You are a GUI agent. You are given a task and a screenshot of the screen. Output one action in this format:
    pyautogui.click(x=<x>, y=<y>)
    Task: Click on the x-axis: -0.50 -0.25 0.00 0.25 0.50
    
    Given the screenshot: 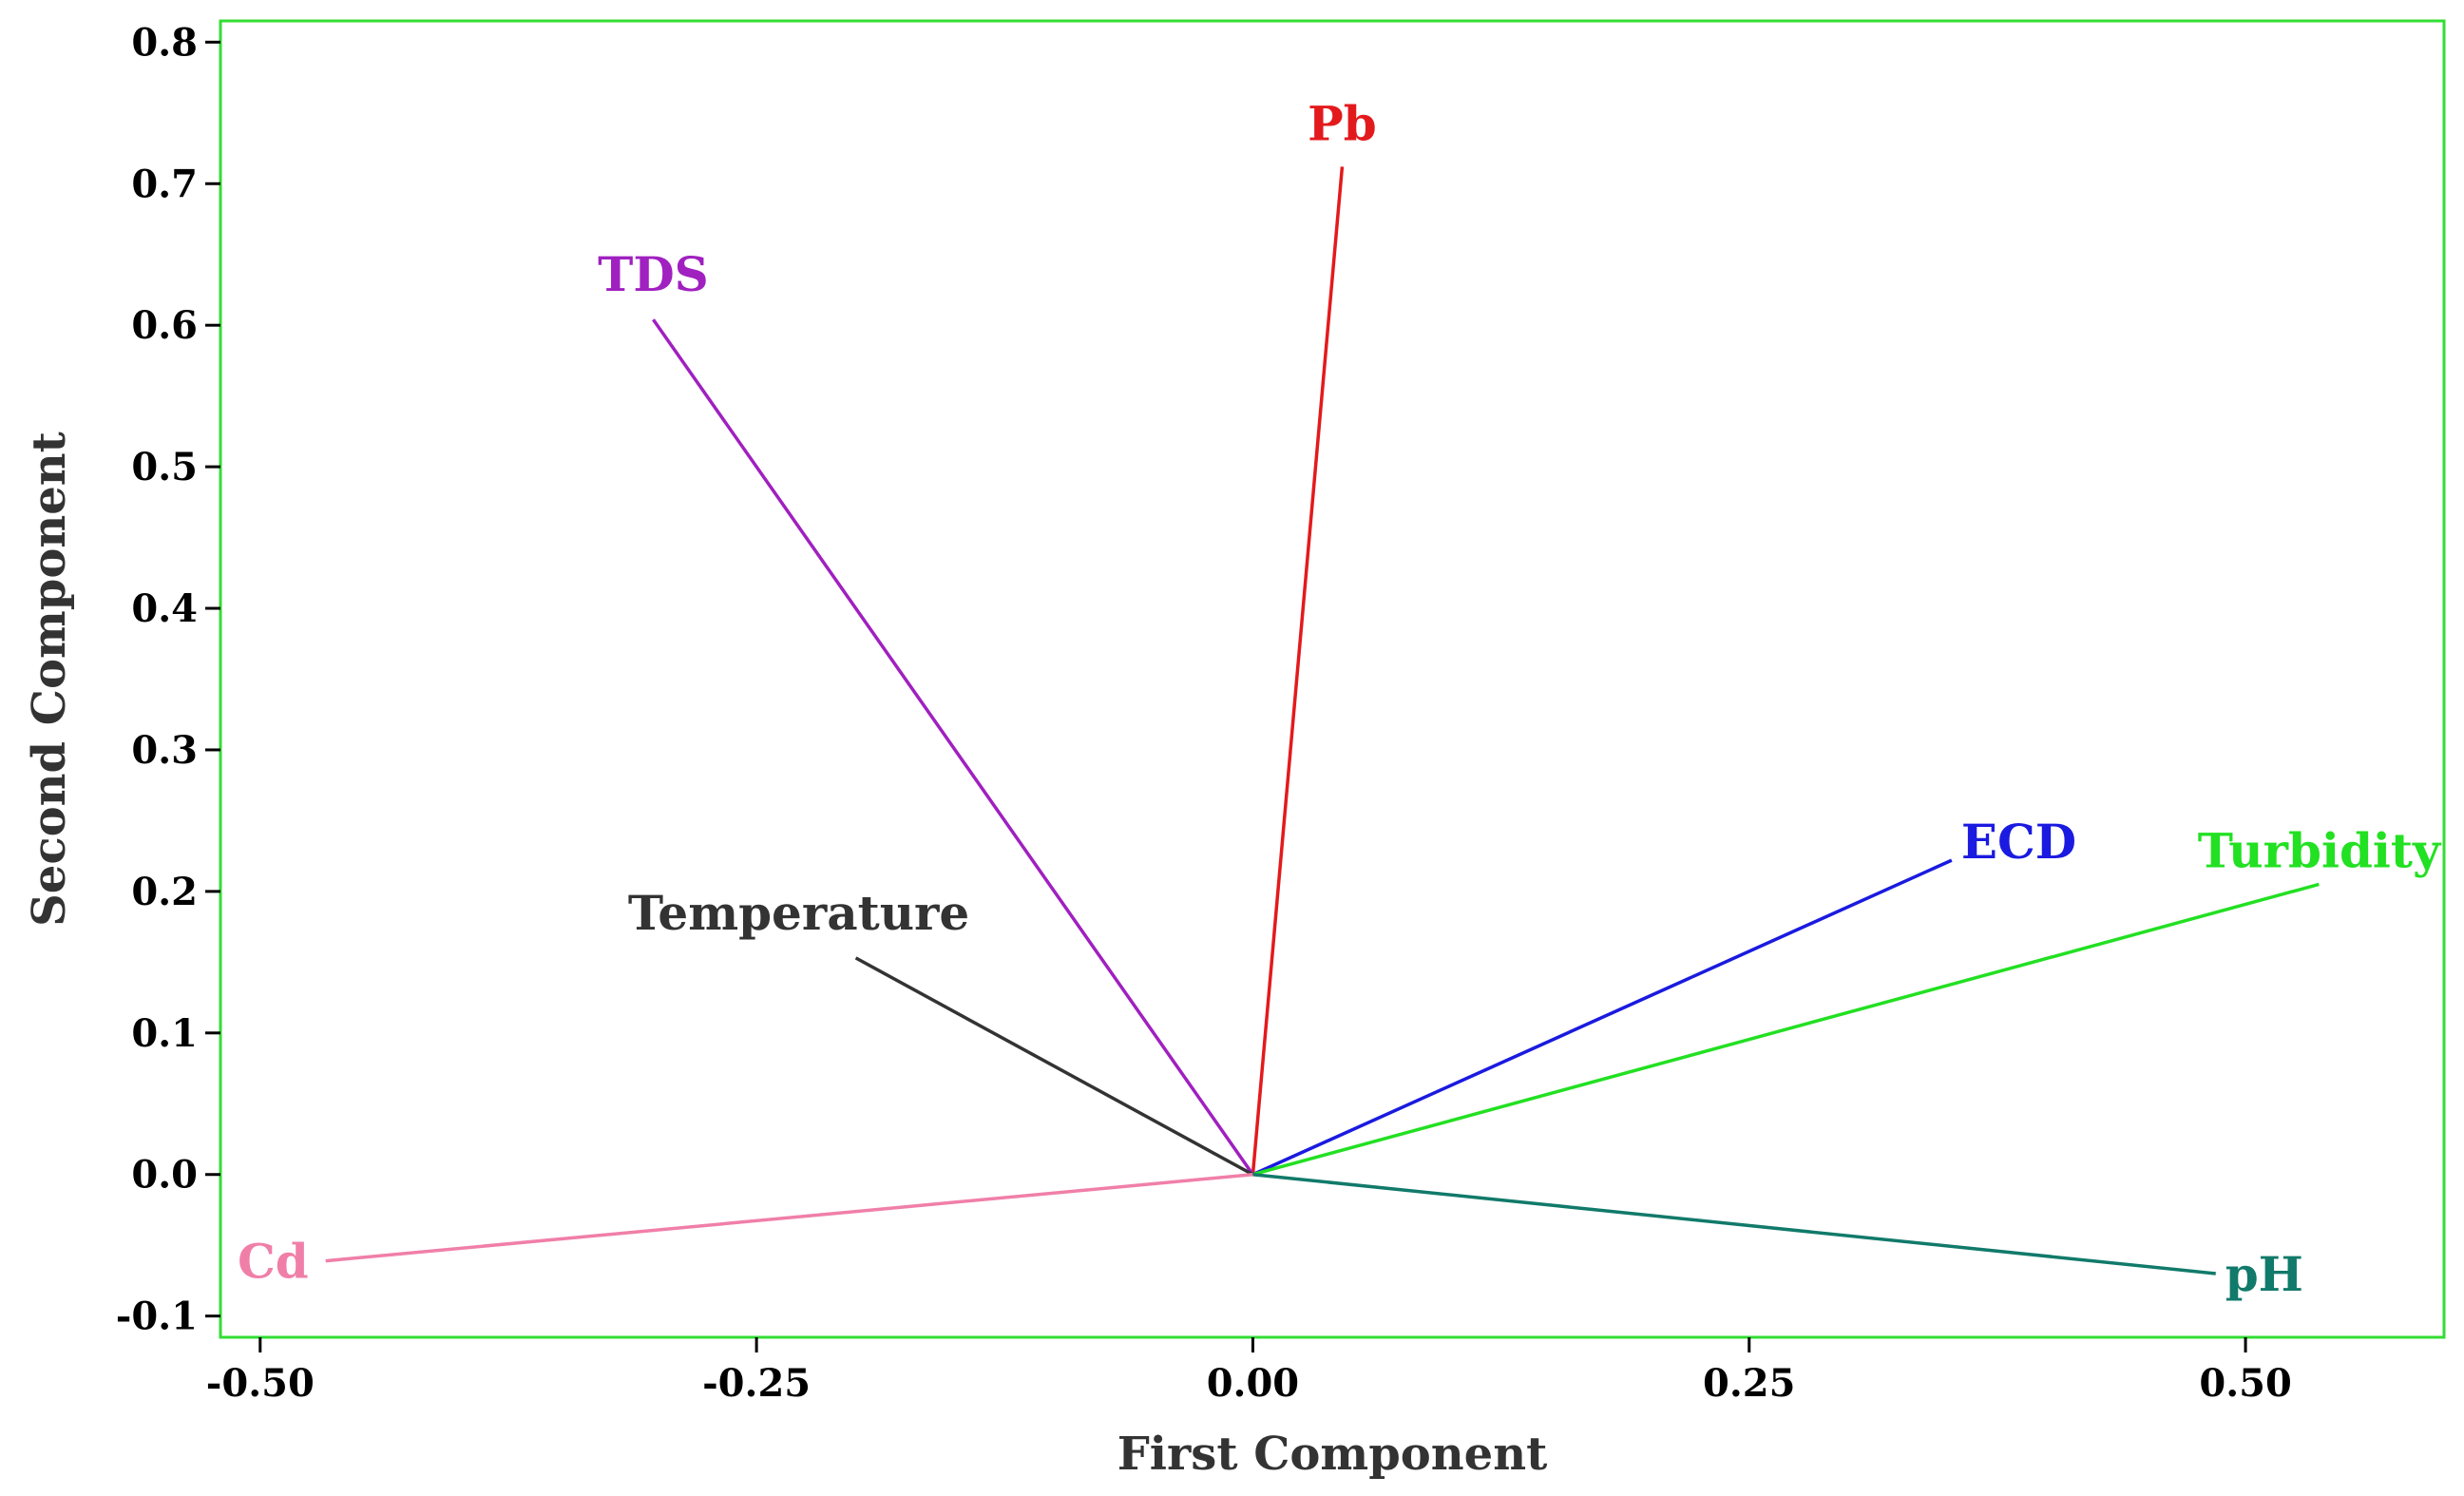 What is the action you would take?
    pyautogui.click(x=1249, y=1372)
    